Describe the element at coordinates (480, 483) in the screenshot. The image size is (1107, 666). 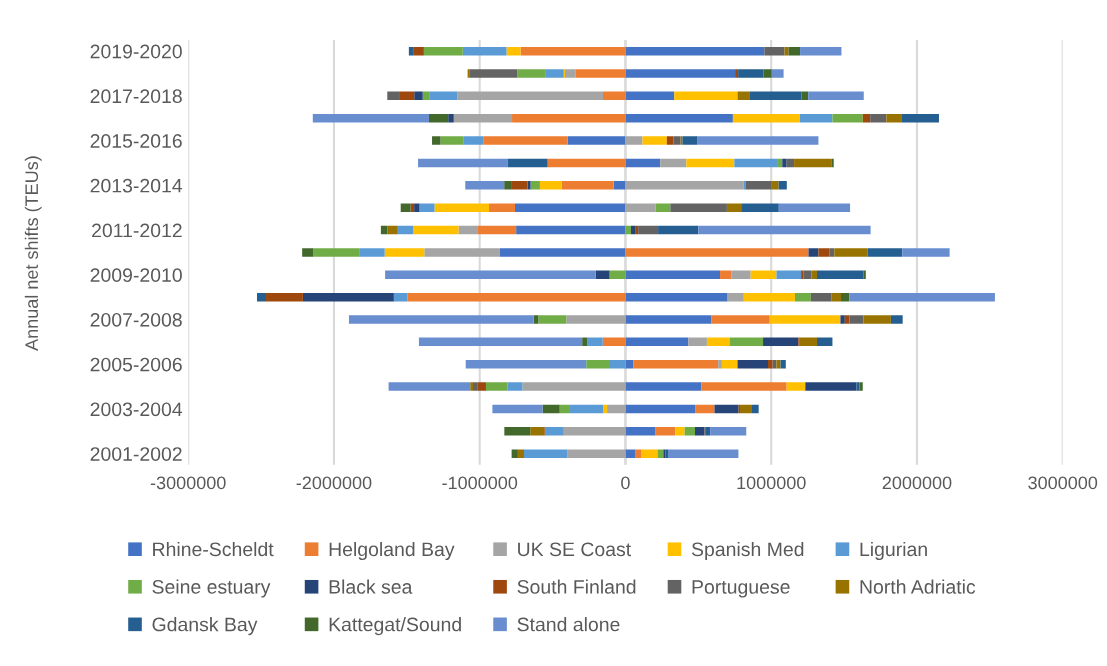
I see `x-tick-label: -1000000` at that location.